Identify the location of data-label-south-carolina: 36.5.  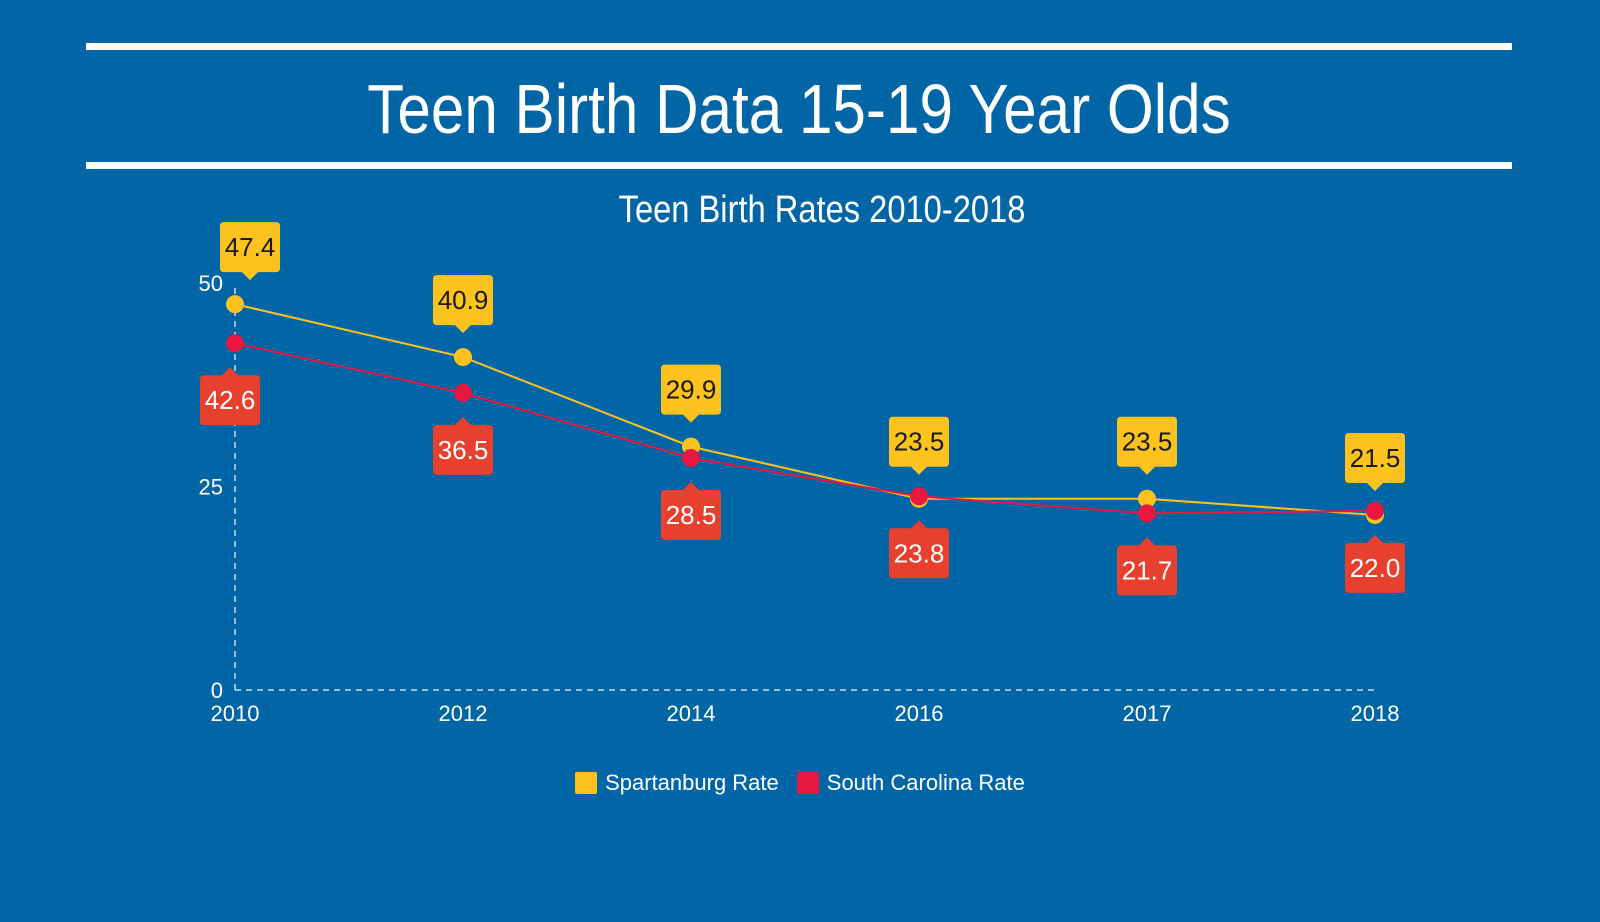
(463, 450).